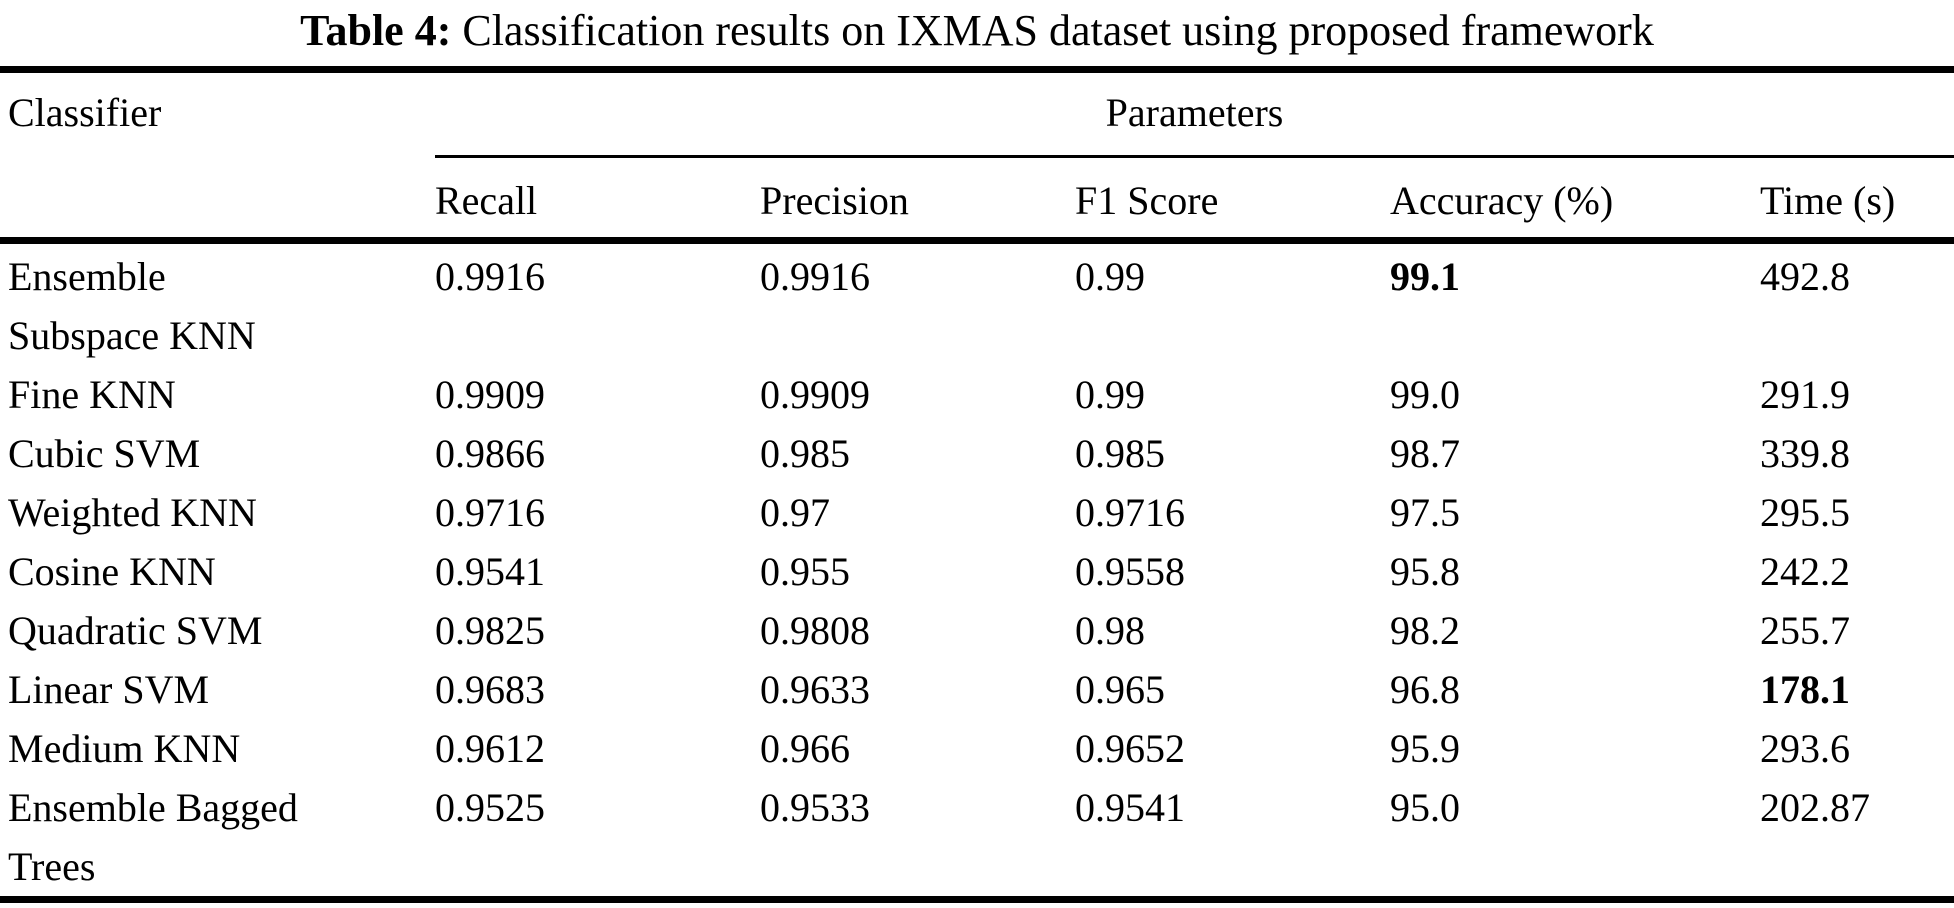  I want to click on value-cell: 95.9, so click(1425, 748).